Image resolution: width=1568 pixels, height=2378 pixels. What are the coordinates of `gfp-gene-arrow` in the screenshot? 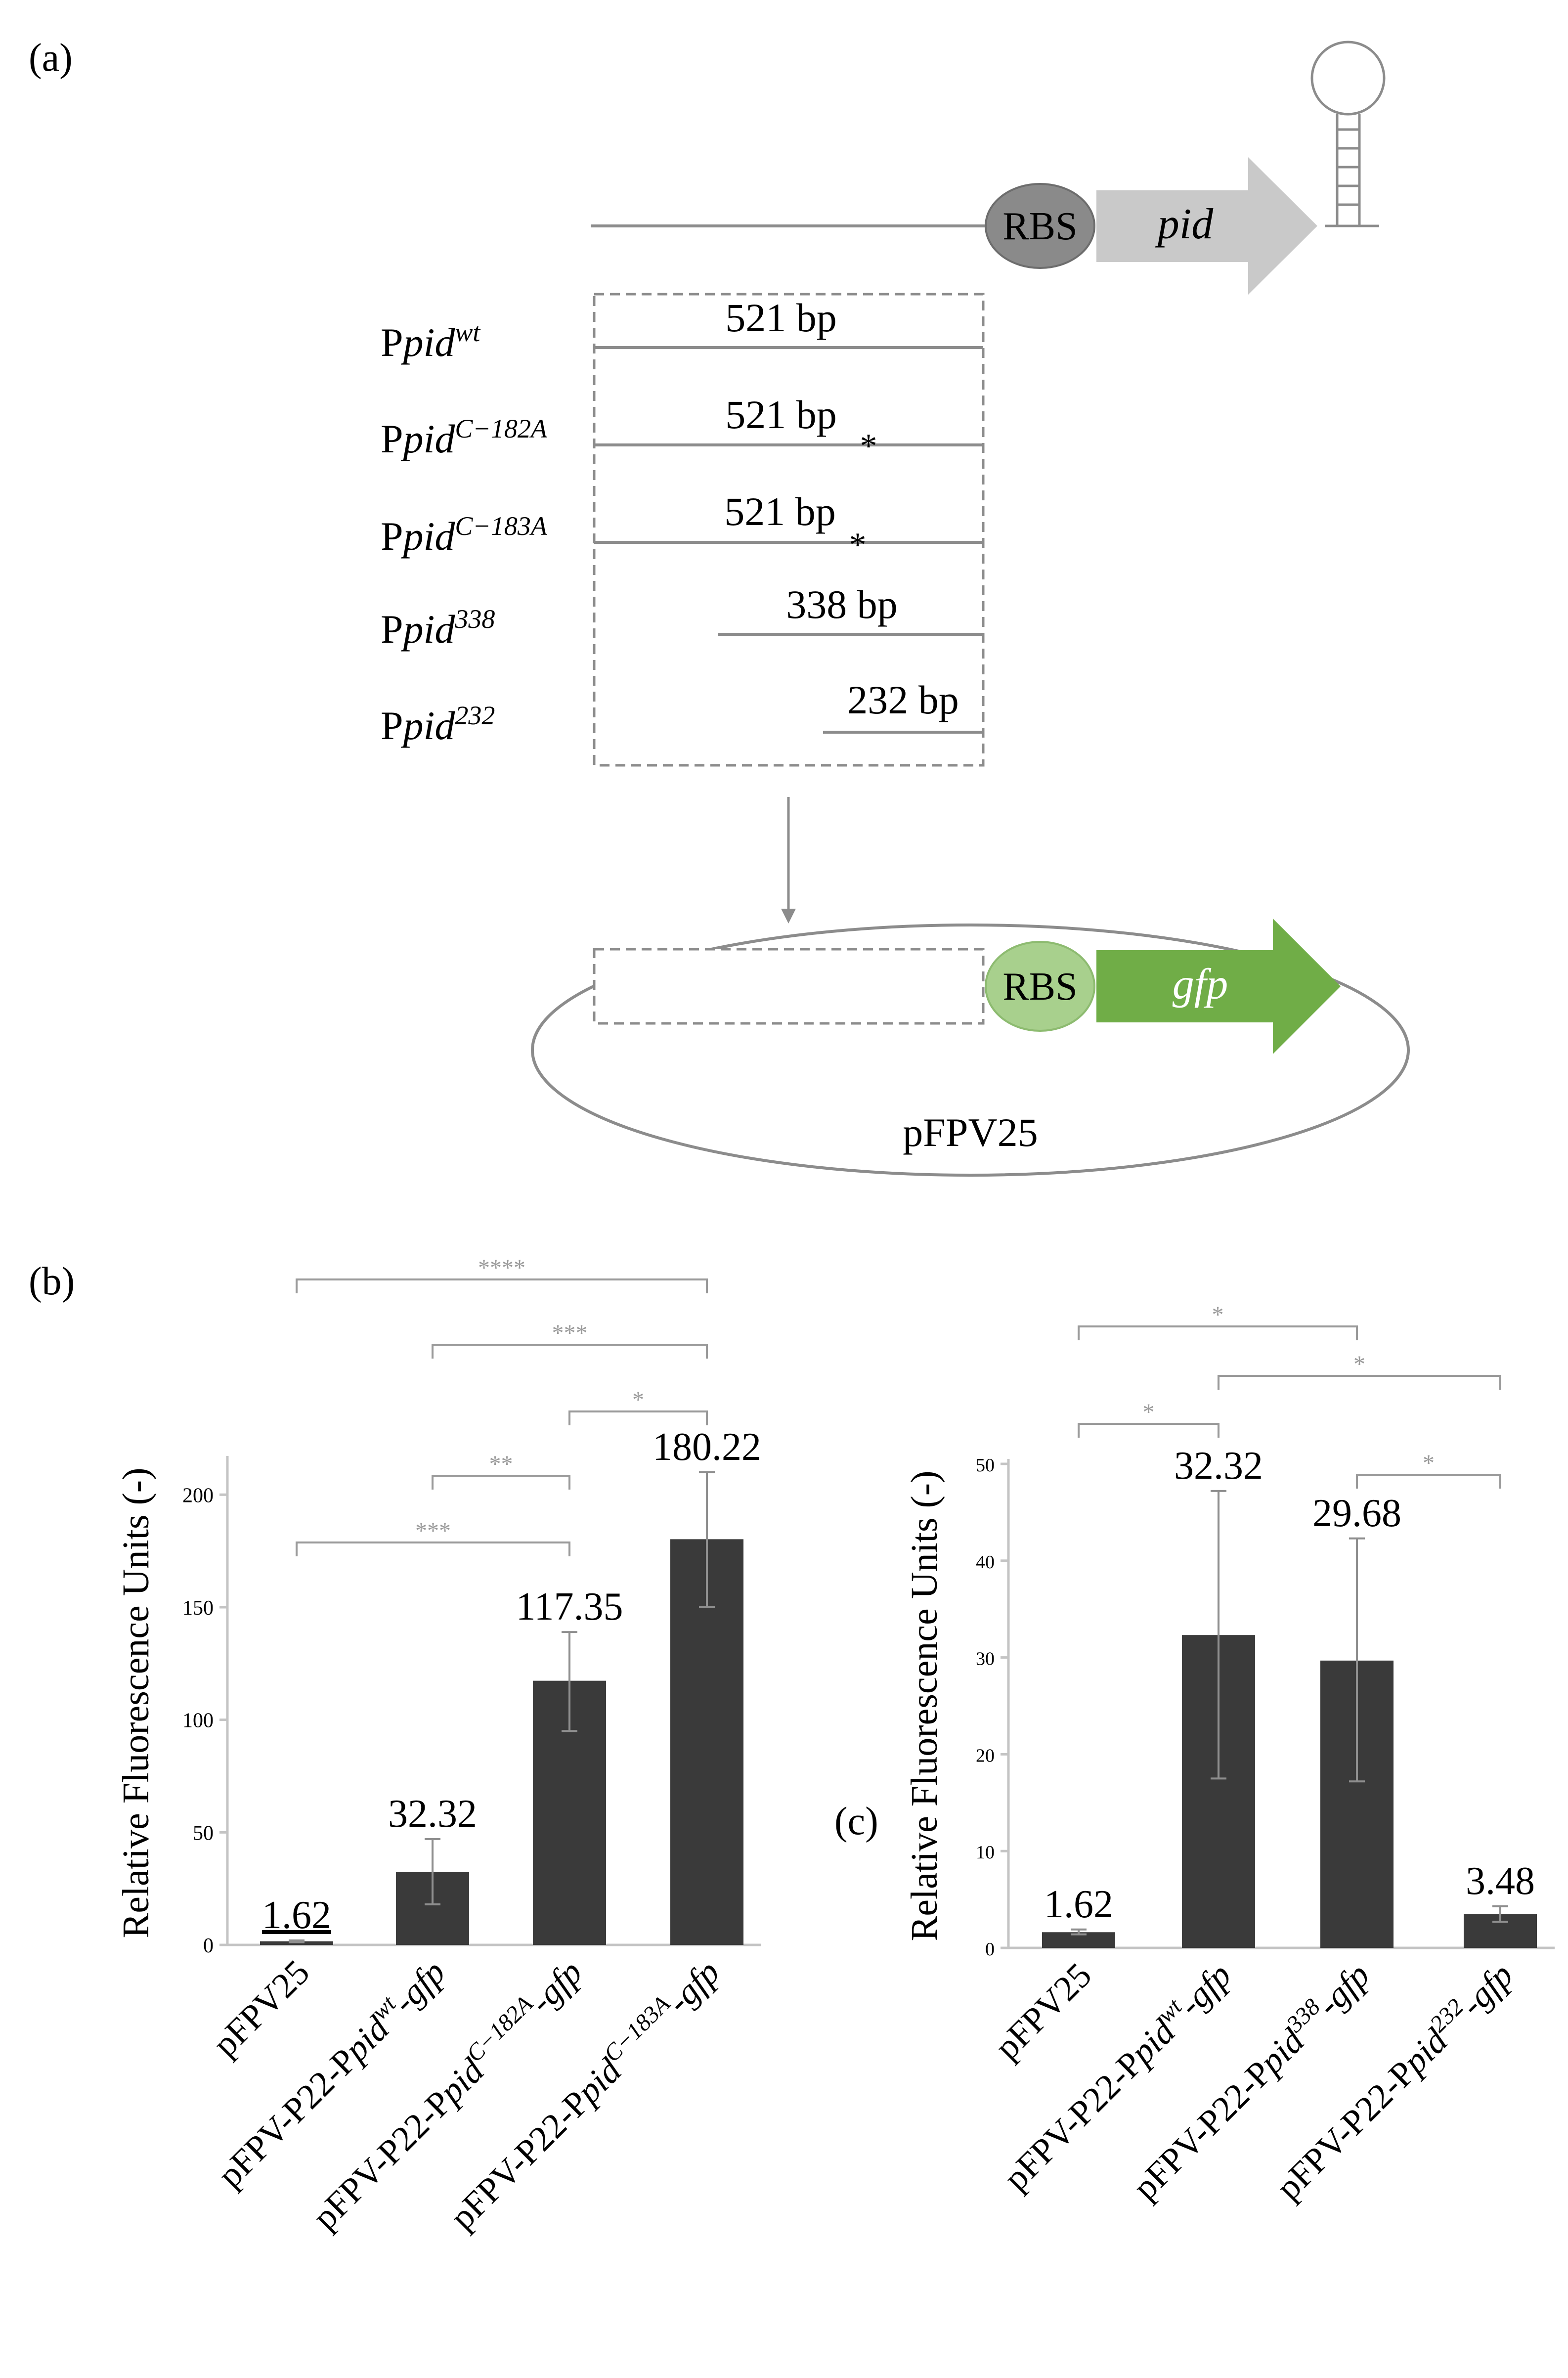 It's located at (1218, 987).